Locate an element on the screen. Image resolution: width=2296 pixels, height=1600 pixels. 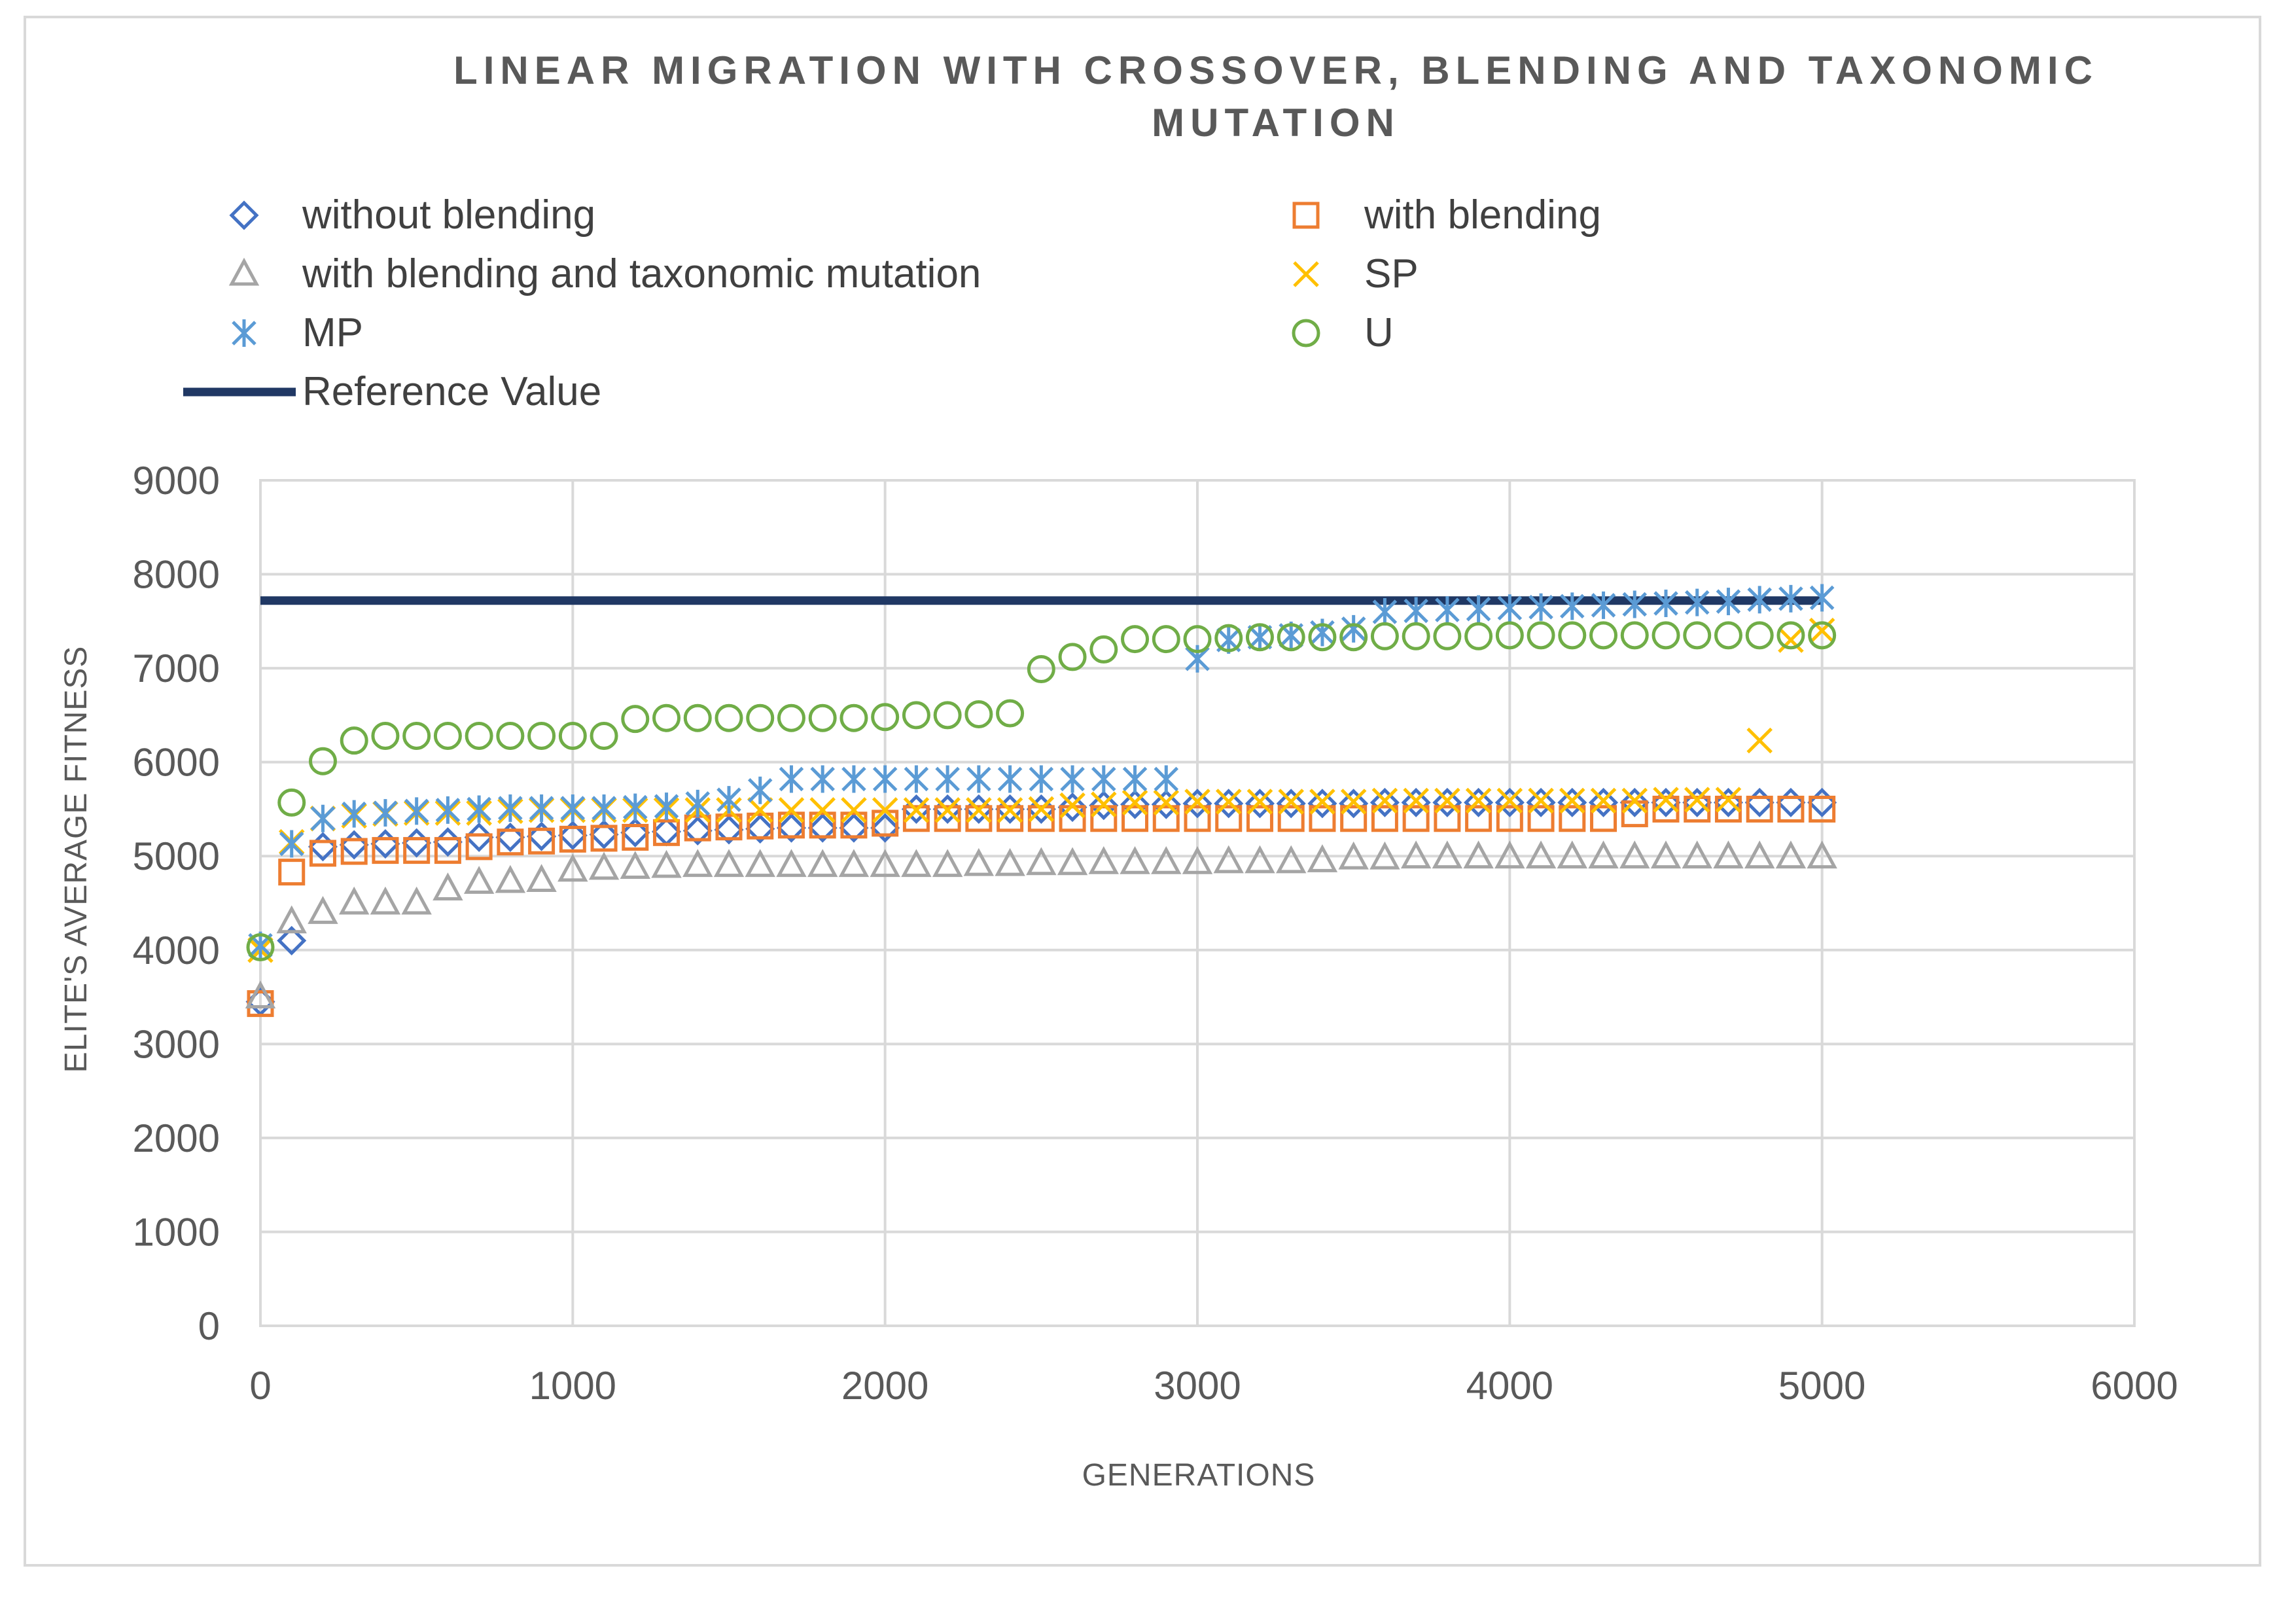
legend-label: with blending and taxonomic mutation is located at coordinates (641, 273).